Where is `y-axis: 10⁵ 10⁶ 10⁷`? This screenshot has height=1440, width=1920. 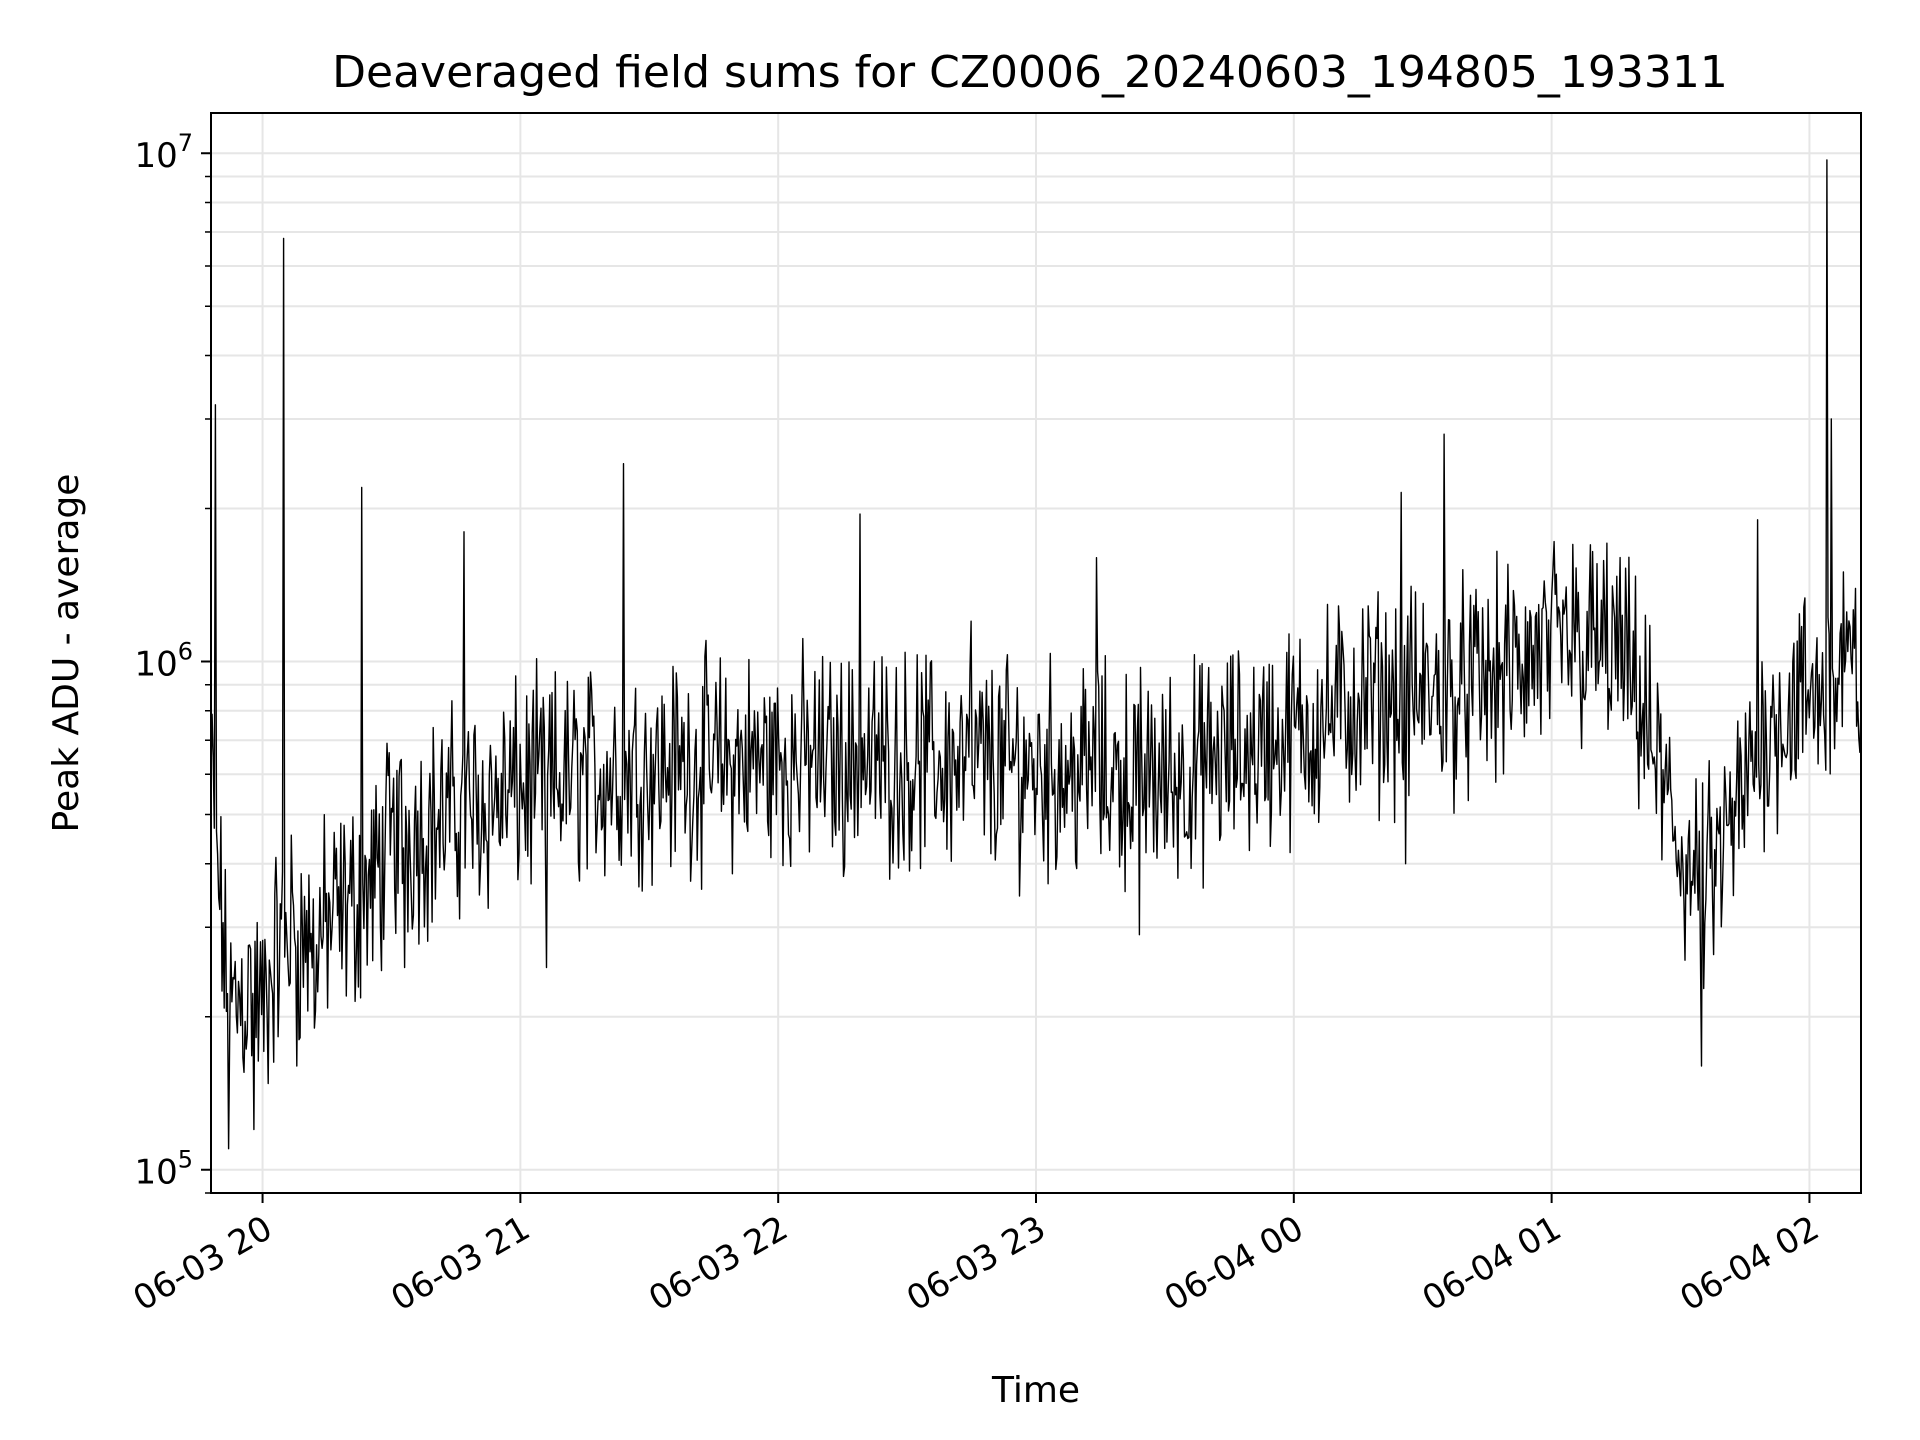
y-axis: 10⁵ 10⁶ 10⁷ is located at coordinates (172, 661).